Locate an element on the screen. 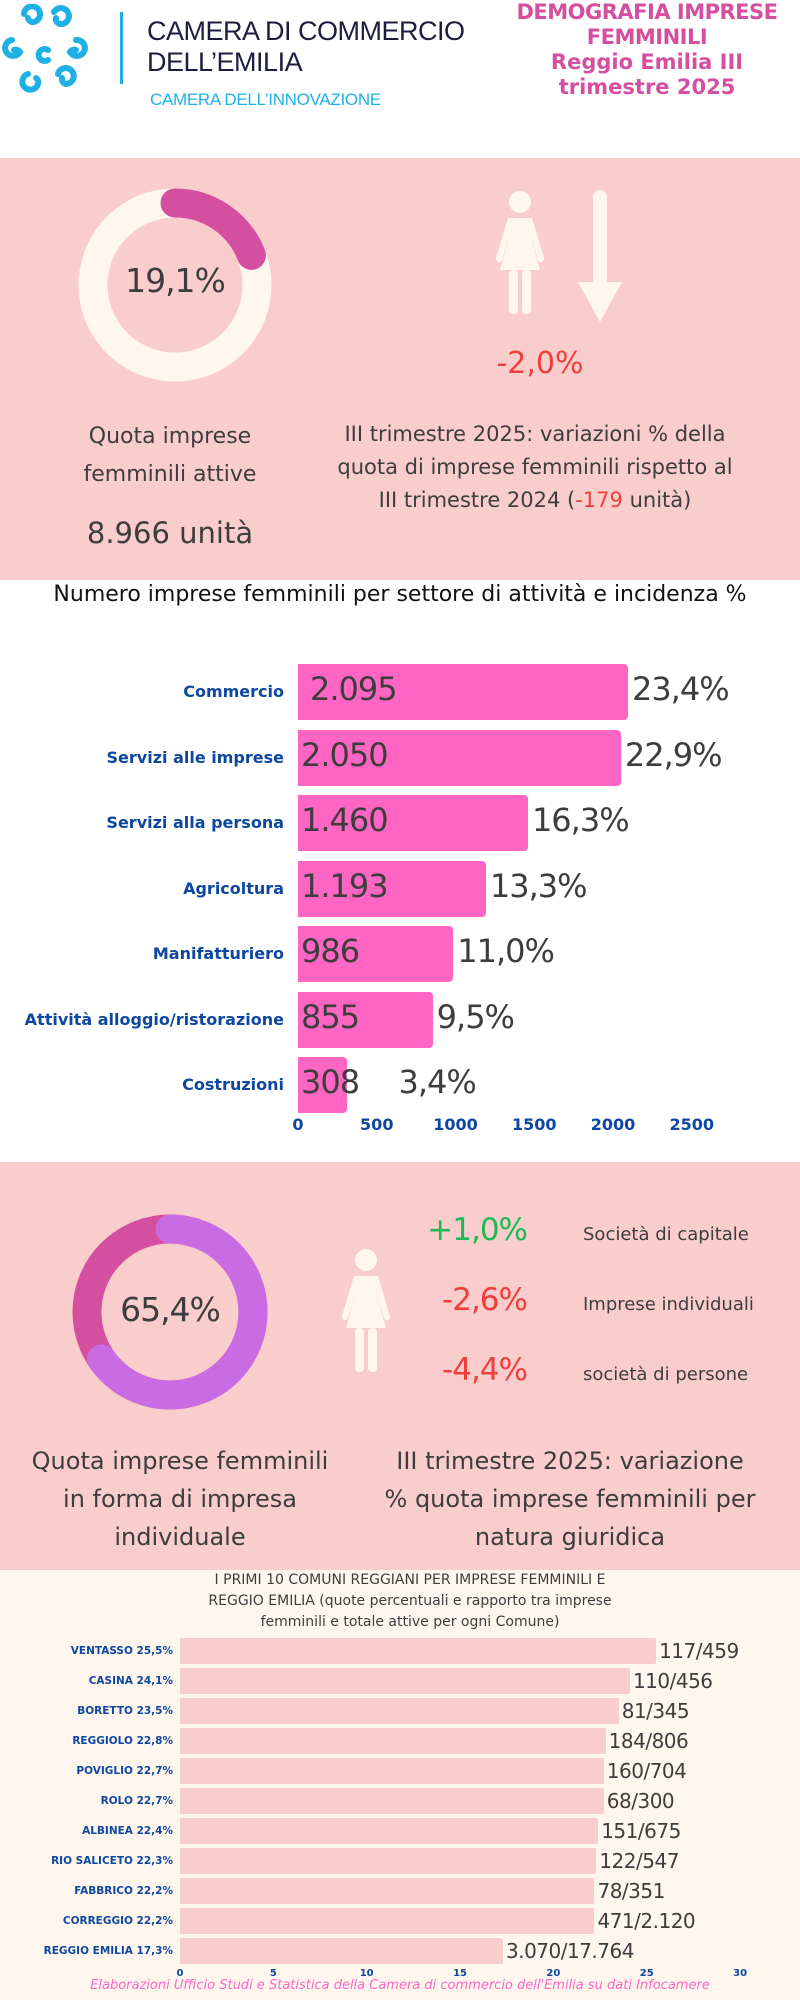  comune-label: CASINA 24,1% is located at coordinates (130, 1681).